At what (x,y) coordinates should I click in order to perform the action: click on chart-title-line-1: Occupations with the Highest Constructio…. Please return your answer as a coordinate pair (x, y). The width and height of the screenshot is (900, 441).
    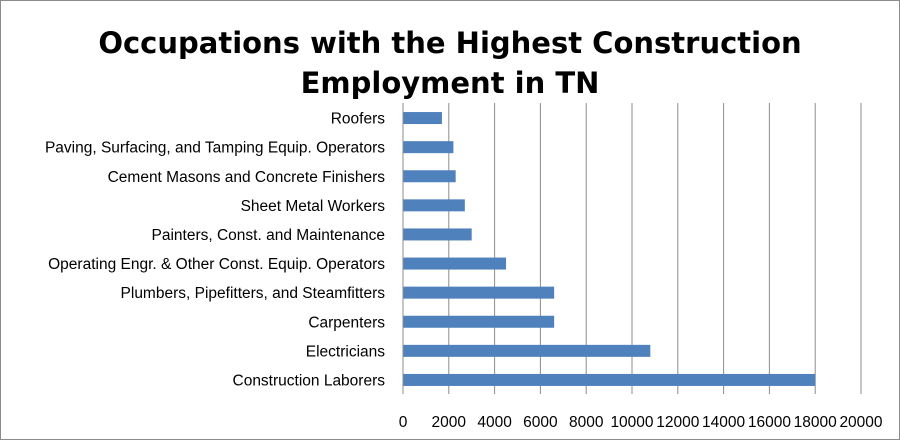
    Looking at the image, I should click on (449, 43).